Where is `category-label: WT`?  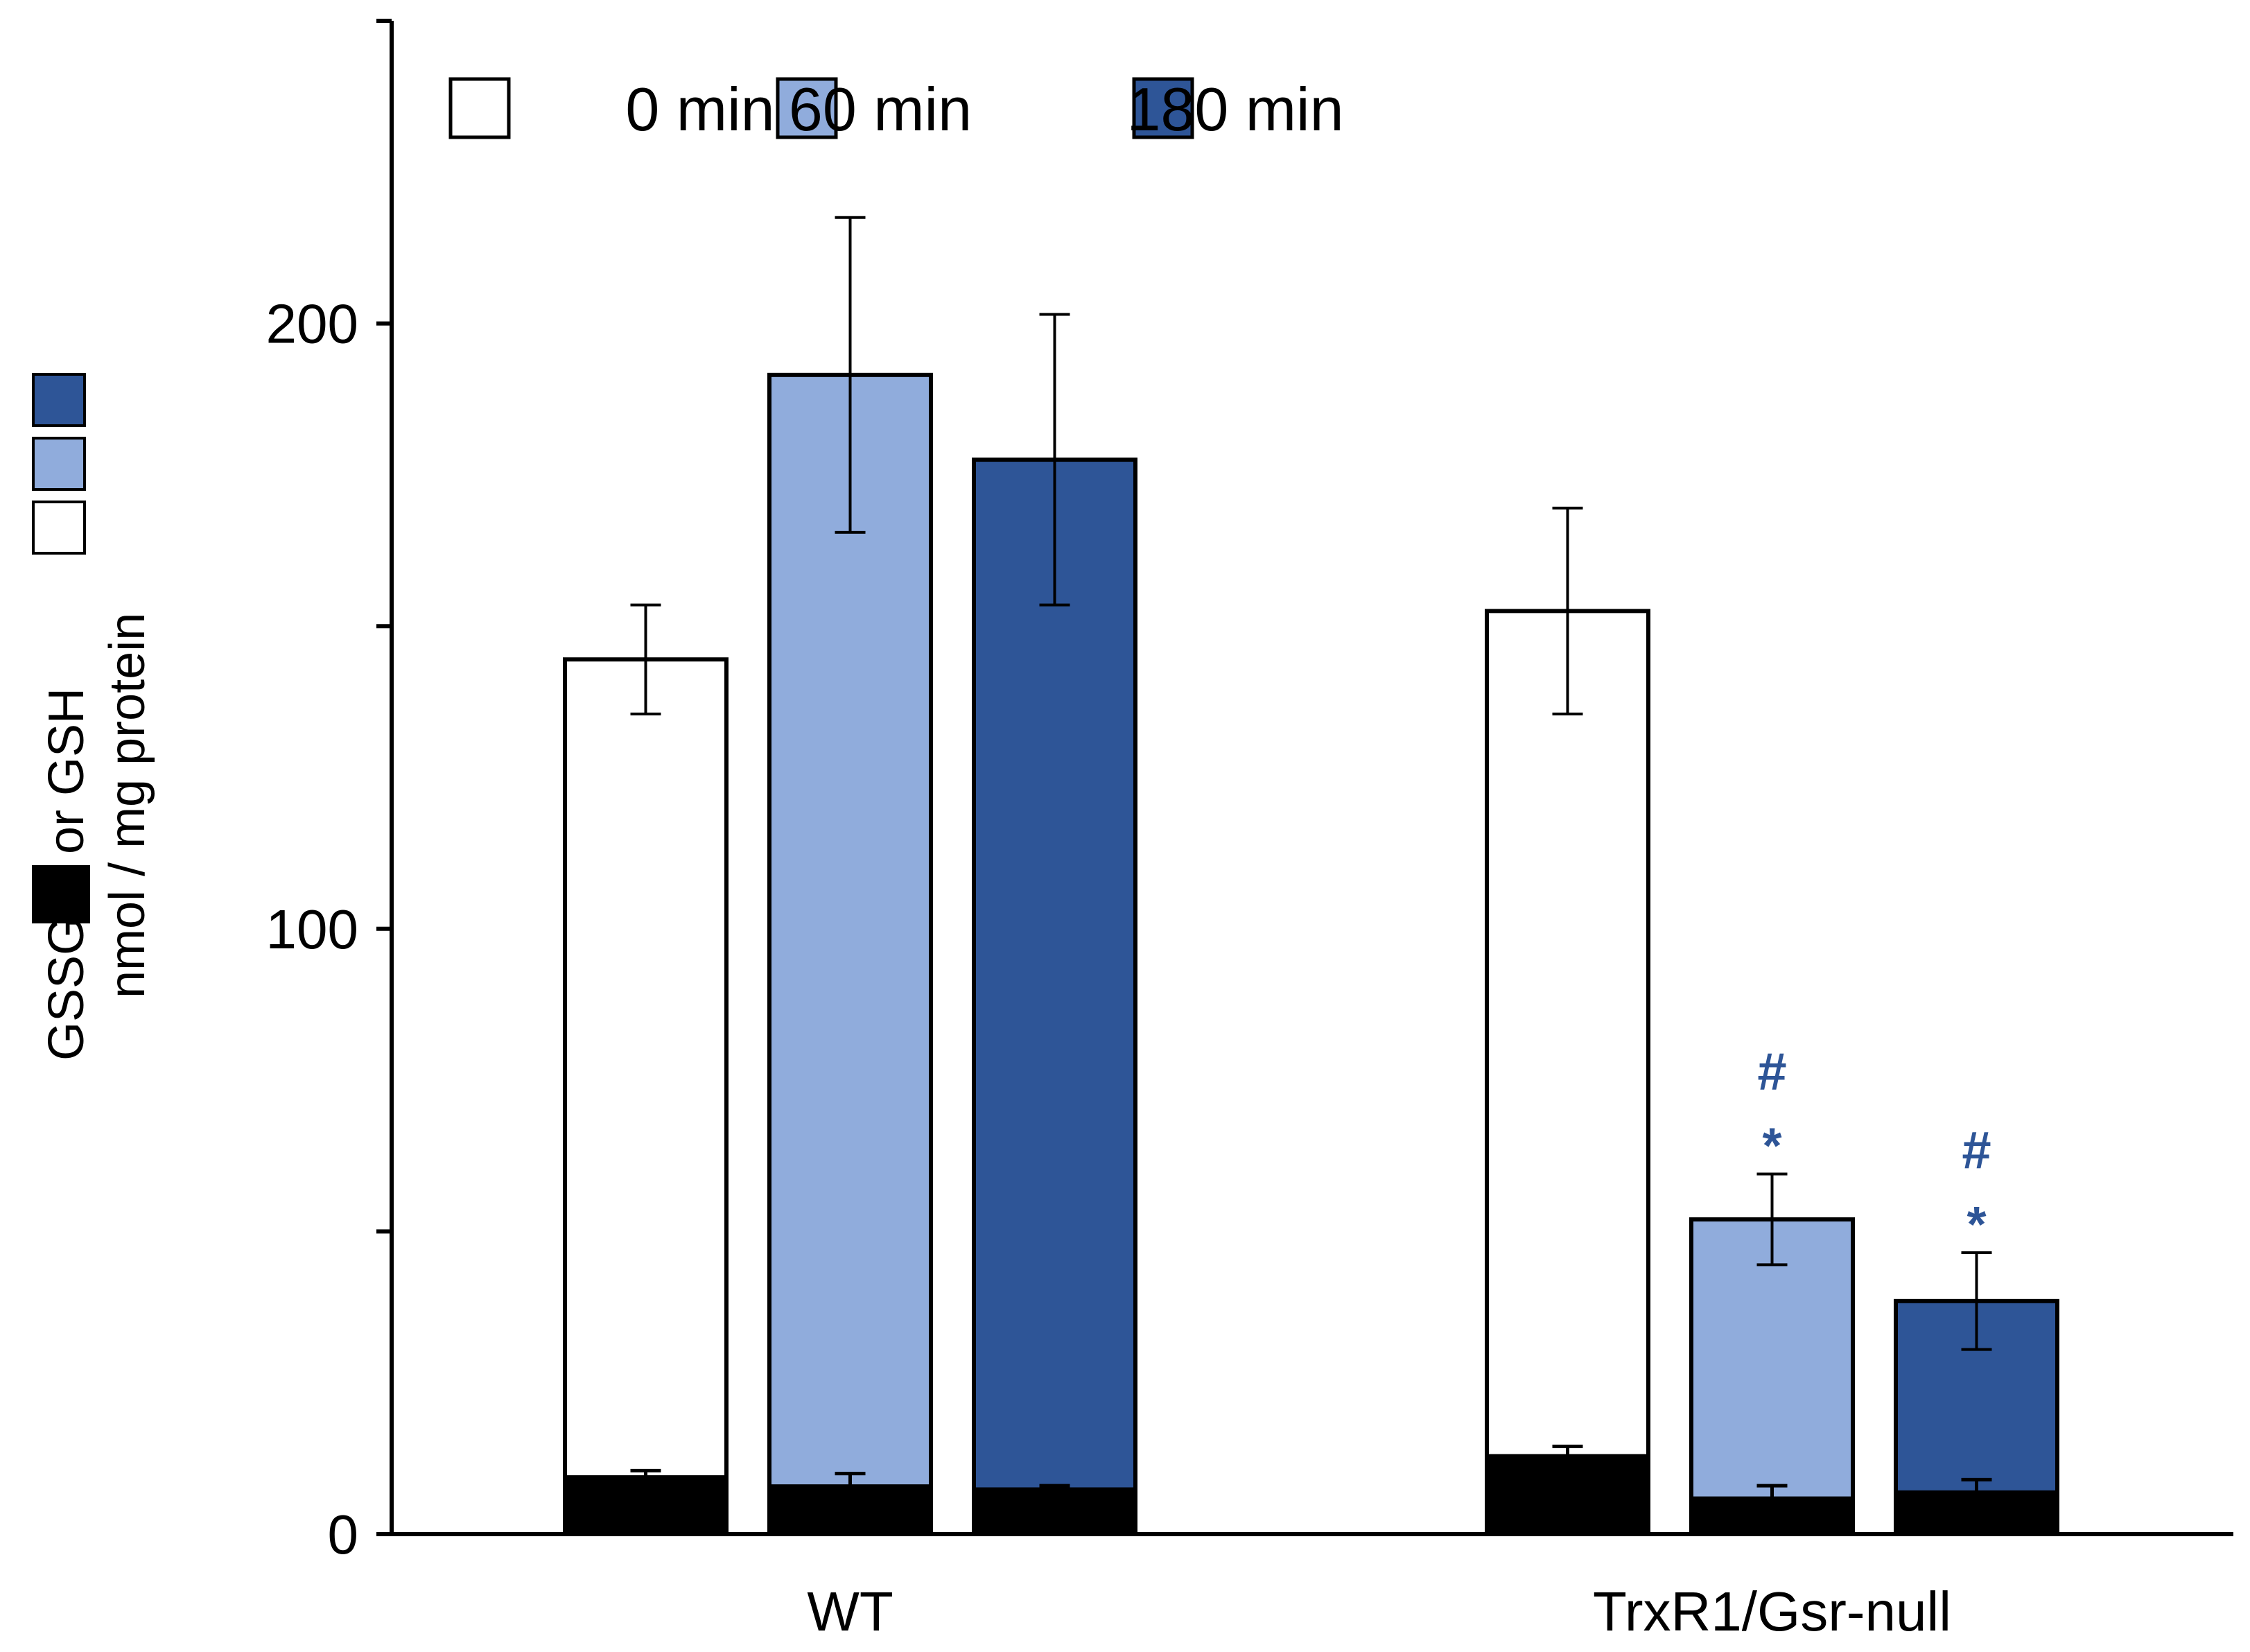 category-label: WT is located at coordinates (850, 1611).